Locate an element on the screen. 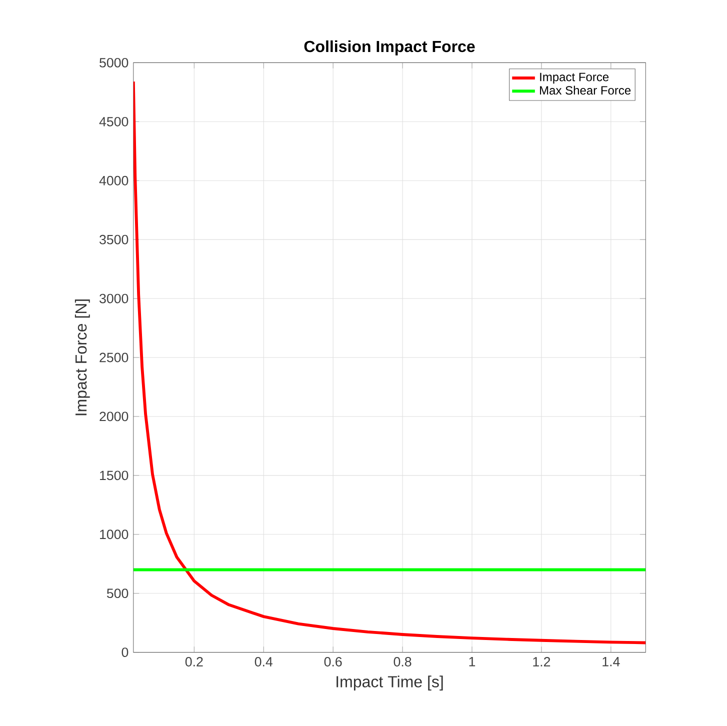 The image size is (727, 726). x-tick-label: 0.8 is located at coordinates (403, 662).